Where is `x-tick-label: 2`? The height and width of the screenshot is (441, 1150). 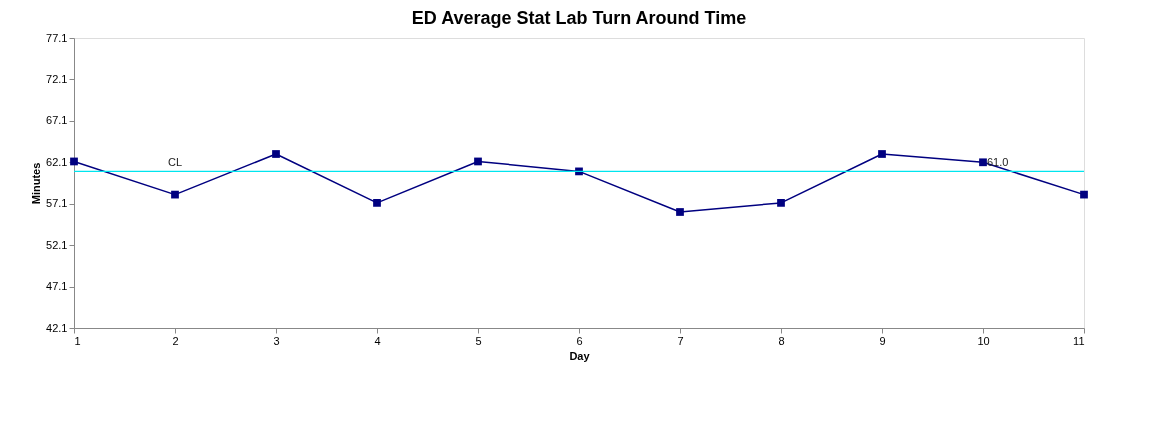 x-tick-label: 2 is located at coordinates (175, 340).